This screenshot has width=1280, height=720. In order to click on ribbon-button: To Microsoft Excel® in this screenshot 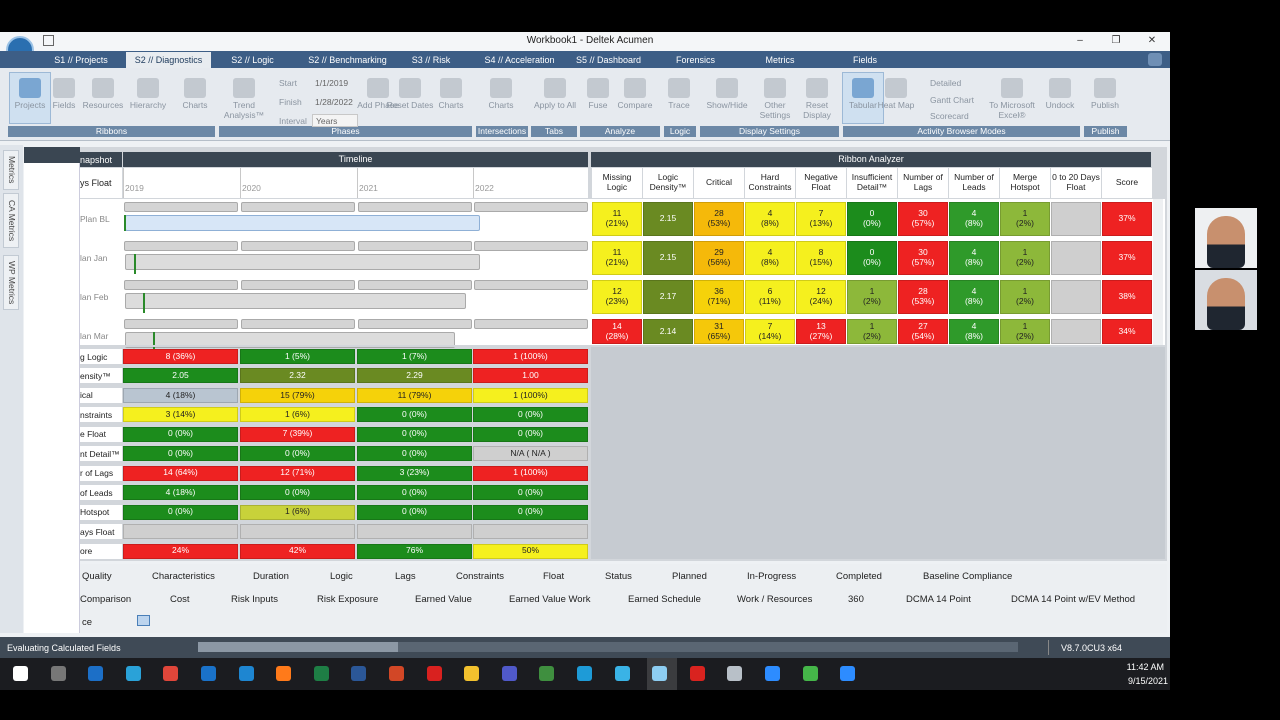, I will do `click(1012, 110)`.